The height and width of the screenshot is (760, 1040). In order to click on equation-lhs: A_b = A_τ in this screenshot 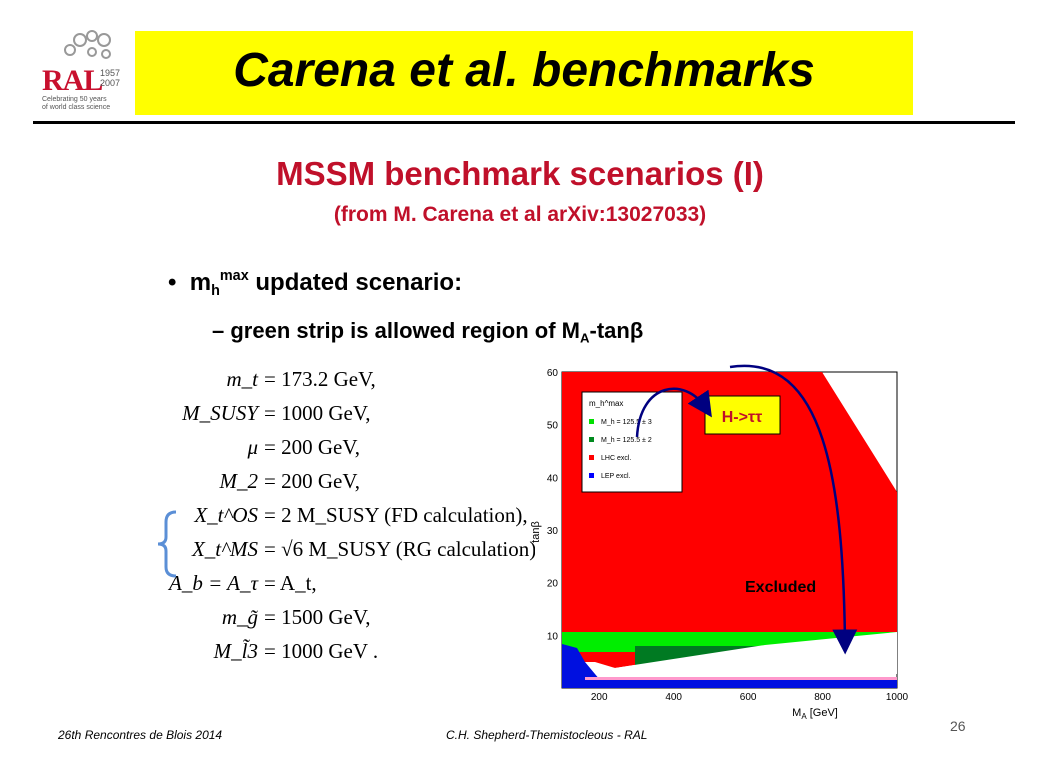, I will do `click(213, 583)`.